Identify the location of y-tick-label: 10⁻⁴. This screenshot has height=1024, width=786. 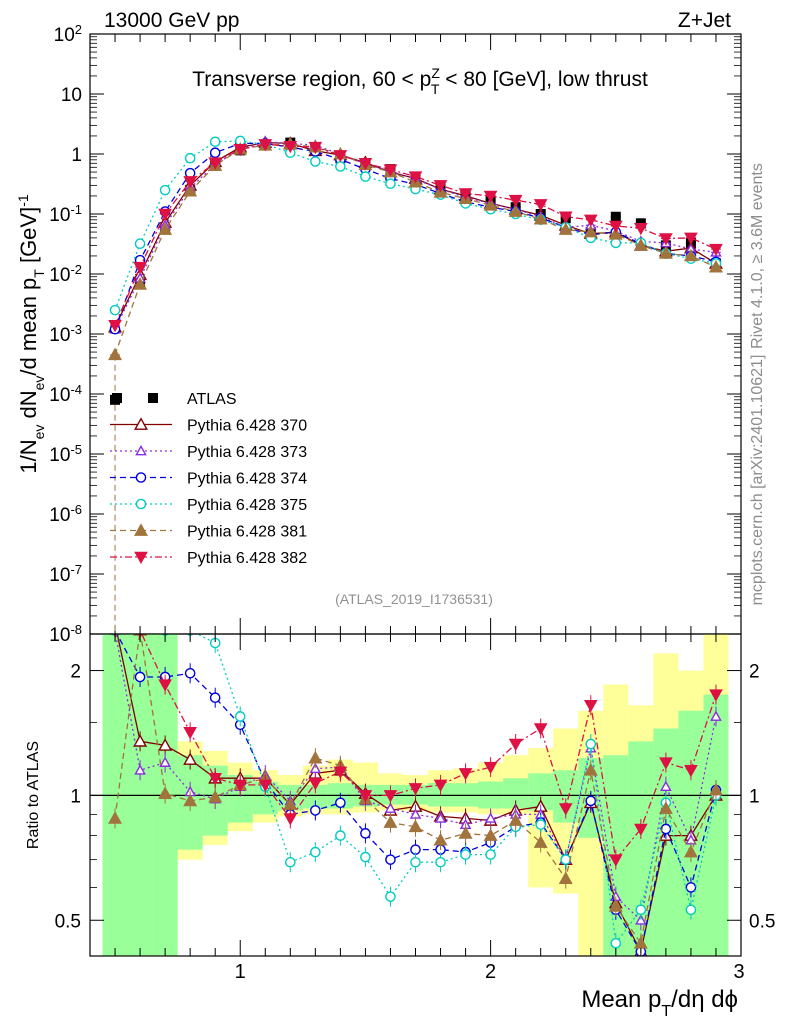
(65, 394).